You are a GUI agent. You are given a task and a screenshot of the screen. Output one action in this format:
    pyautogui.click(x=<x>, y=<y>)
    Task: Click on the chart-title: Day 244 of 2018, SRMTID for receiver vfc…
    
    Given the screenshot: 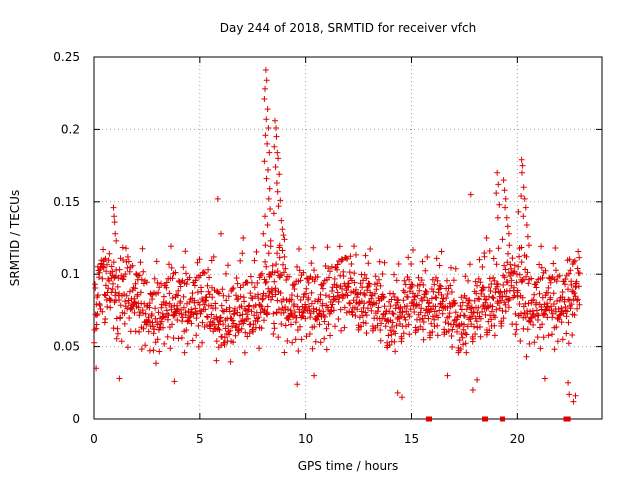 What is the action you would take?
    pyautogui.click(x=348, y=28)
    